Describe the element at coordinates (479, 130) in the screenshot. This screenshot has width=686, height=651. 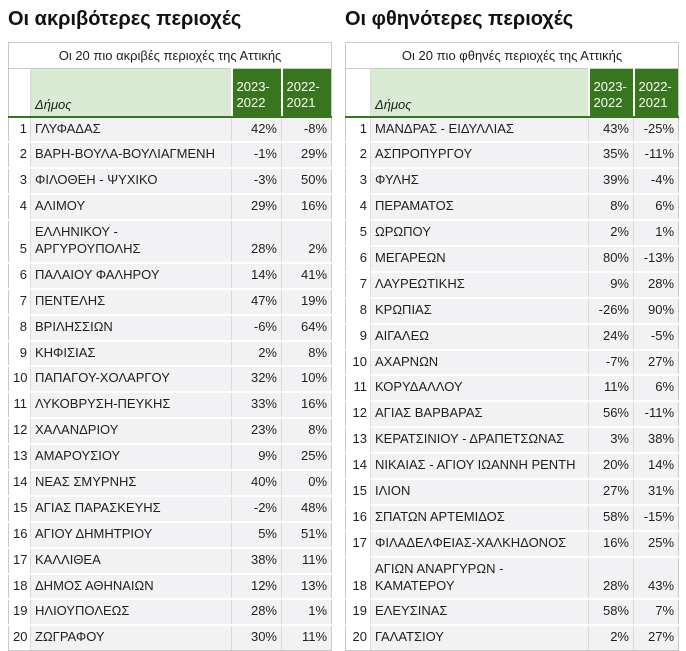
I see `row-municipality: ΜΑΝΔΡΑΣ - ΕΙΔΥΛΛΙΑΣ` at that location.